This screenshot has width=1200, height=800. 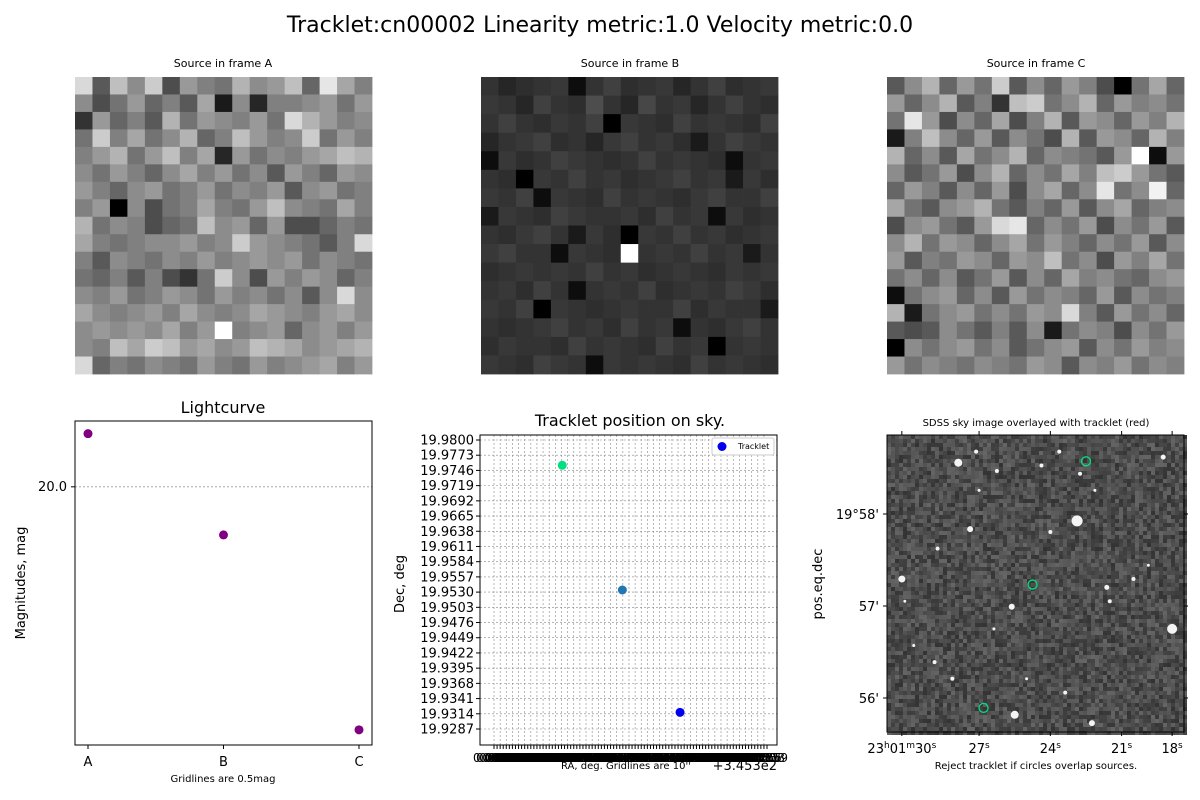 What do you see at coordinates (598, 758) in the screenshot?
I see `tracklet-xtick-label: 0.0116` at bounding box center [598, 758].